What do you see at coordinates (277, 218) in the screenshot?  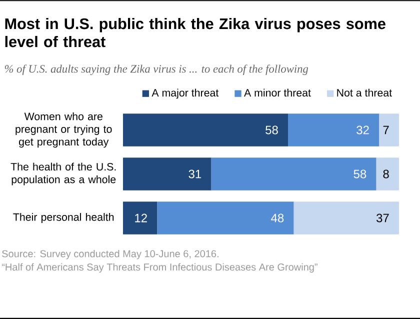 I see `data-label: 48` at bounding box center [277, 218].